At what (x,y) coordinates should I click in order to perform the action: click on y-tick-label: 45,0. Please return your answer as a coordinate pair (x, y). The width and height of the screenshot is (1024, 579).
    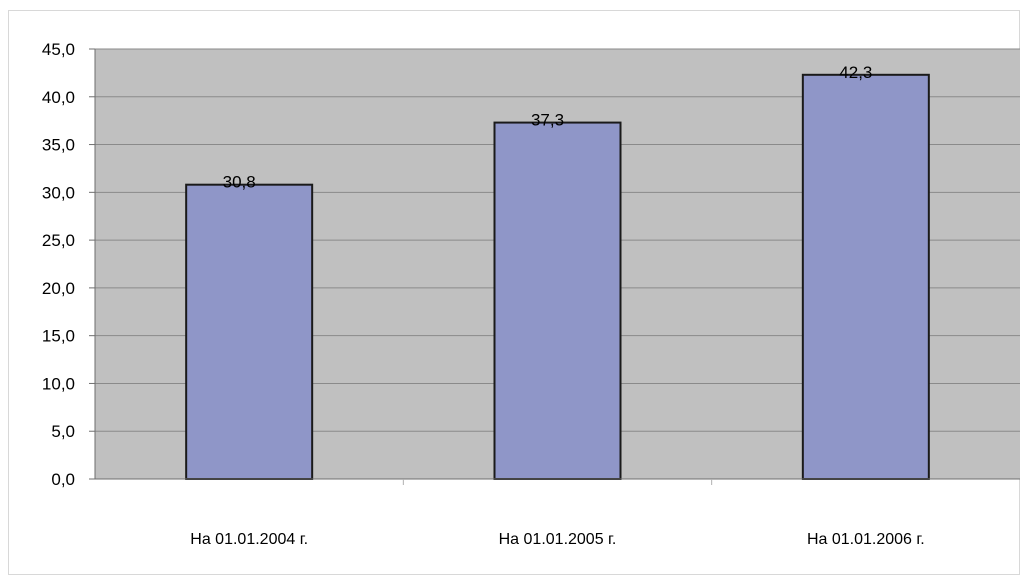
    Looking at the image, I should click on (58, 49).